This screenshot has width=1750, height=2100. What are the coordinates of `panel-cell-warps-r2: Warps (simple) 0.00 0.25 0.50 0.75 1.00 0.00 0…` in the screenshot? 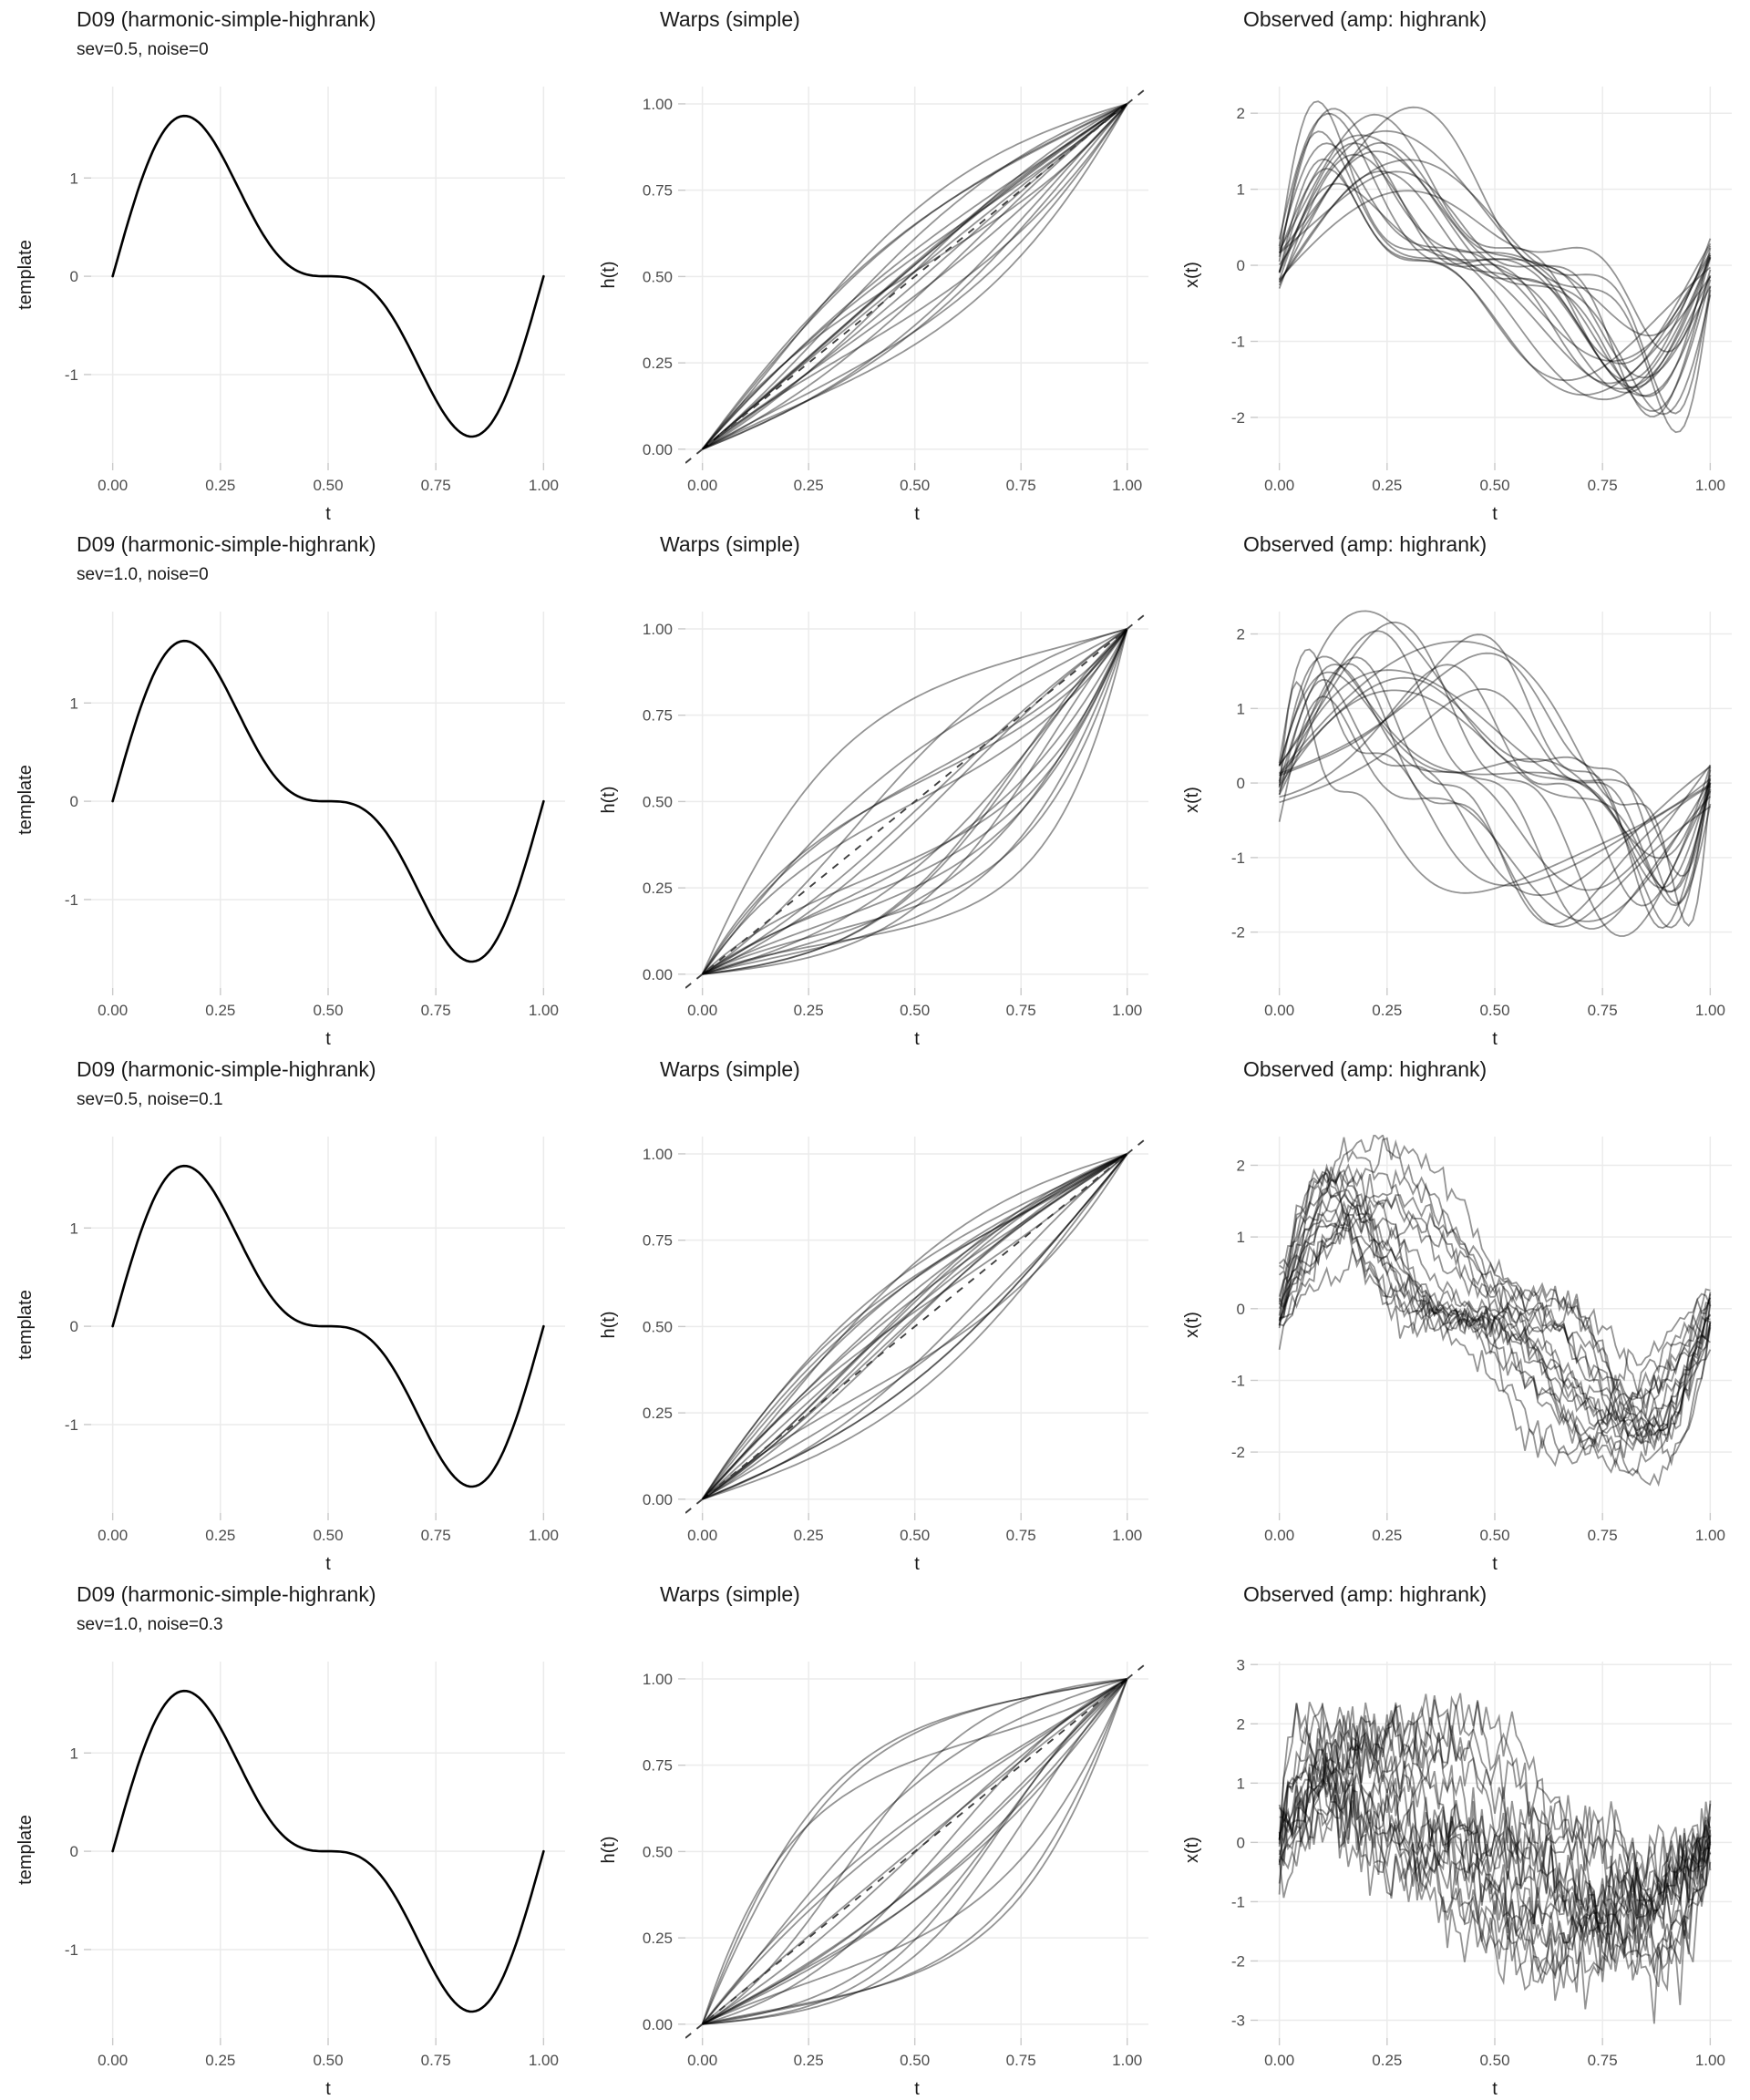 It's located at (875, 787).